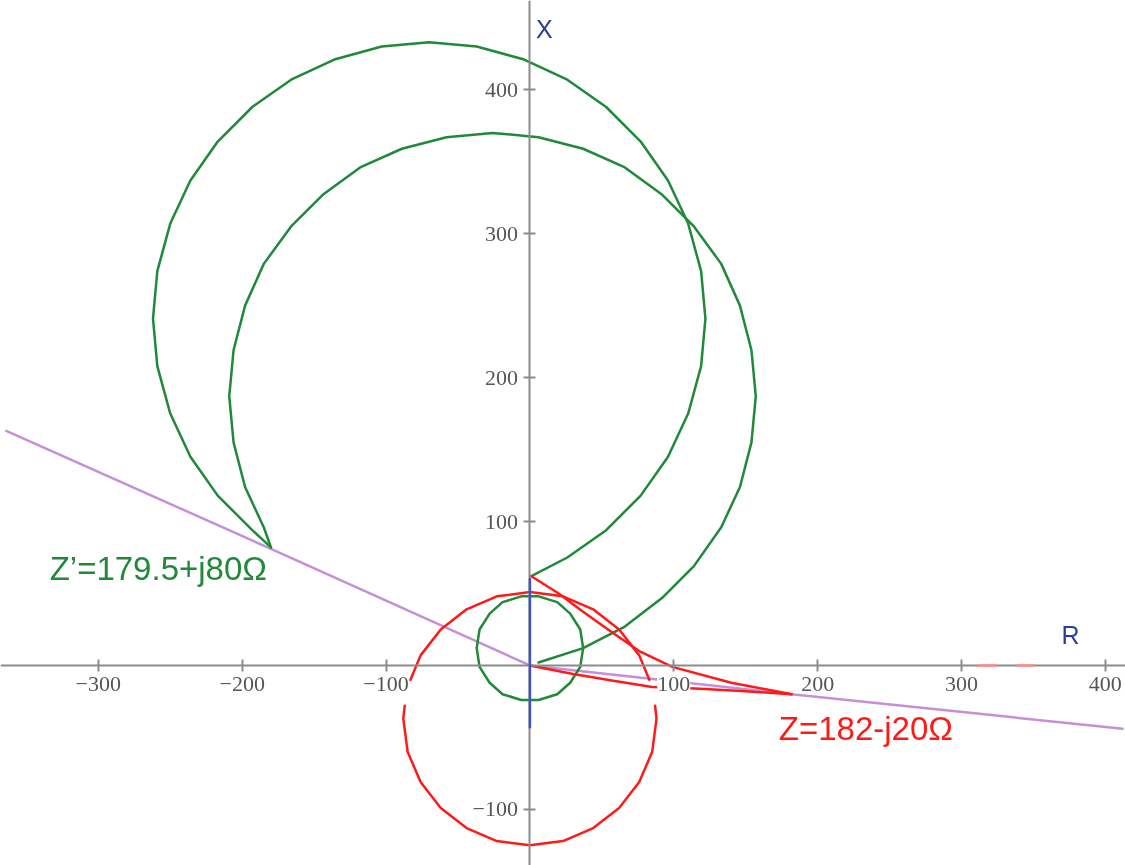 This screenshot has height=865, width=1125. What do you see at coordinates (386, 684) in the screenshot?
I see `x-tick-label: −100` at bounding box center [386, 684].